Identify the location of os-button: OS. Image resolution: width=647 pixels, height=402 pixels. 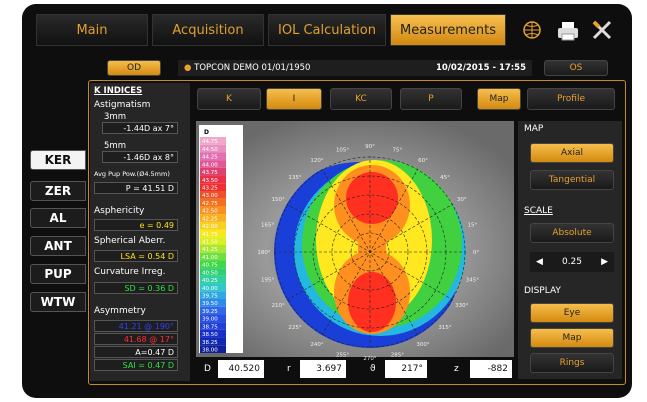
(576, 68).